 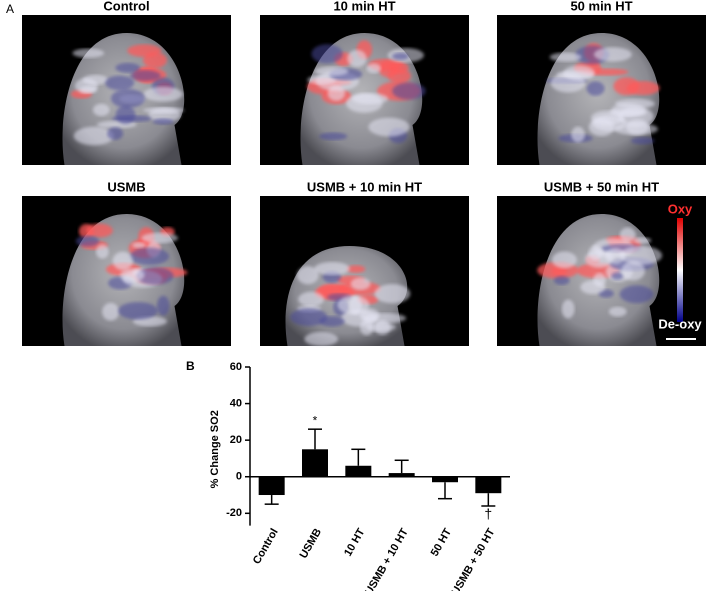 What do you see at coordinates (215, 449) in the screenshot?
I see `y-axis-label: % Change SO2` at bounding box center [215, 449].